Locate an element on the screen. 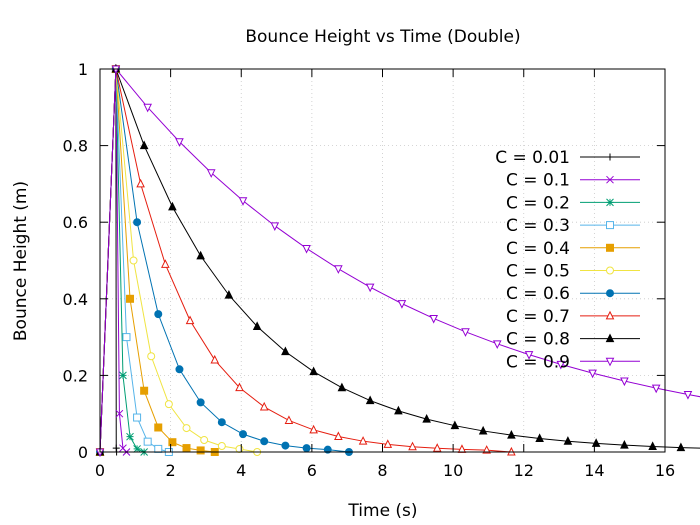 Image resolution: width=700 pixels, height=525 pixels. y-tick-label: 0.8 is located at coordinates (75, 146).